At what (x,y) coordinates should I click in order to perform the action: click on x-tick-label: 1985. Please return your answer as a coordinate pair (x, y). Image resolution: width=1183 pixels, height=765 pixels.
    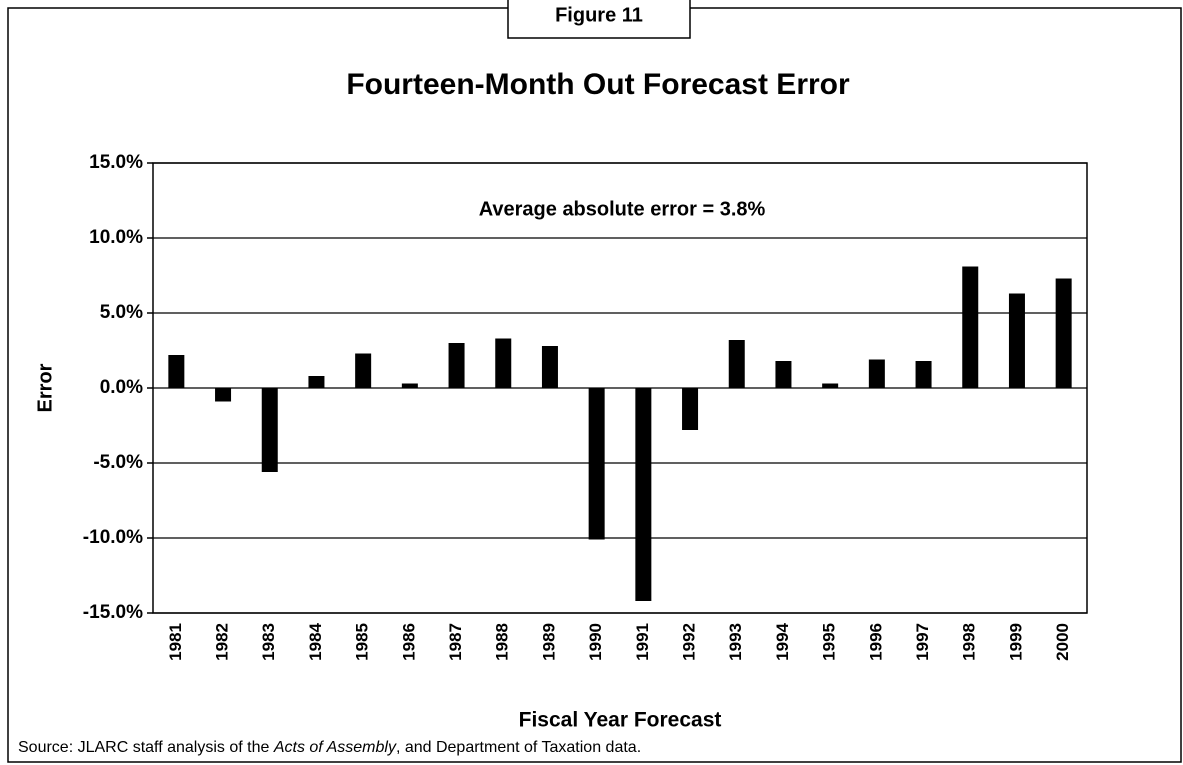
    Looking at the image, I should click on (362, 642).